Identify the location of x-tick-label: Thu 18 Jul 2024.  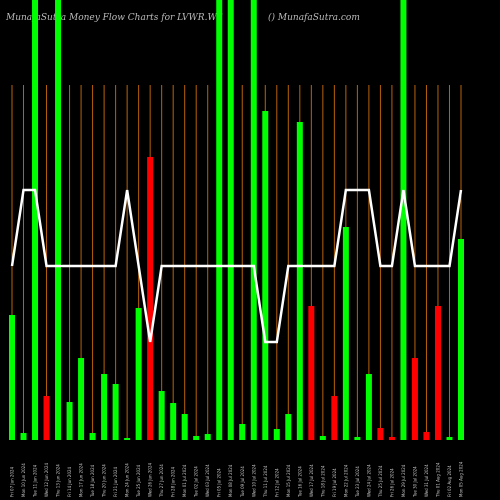
(322, 481).